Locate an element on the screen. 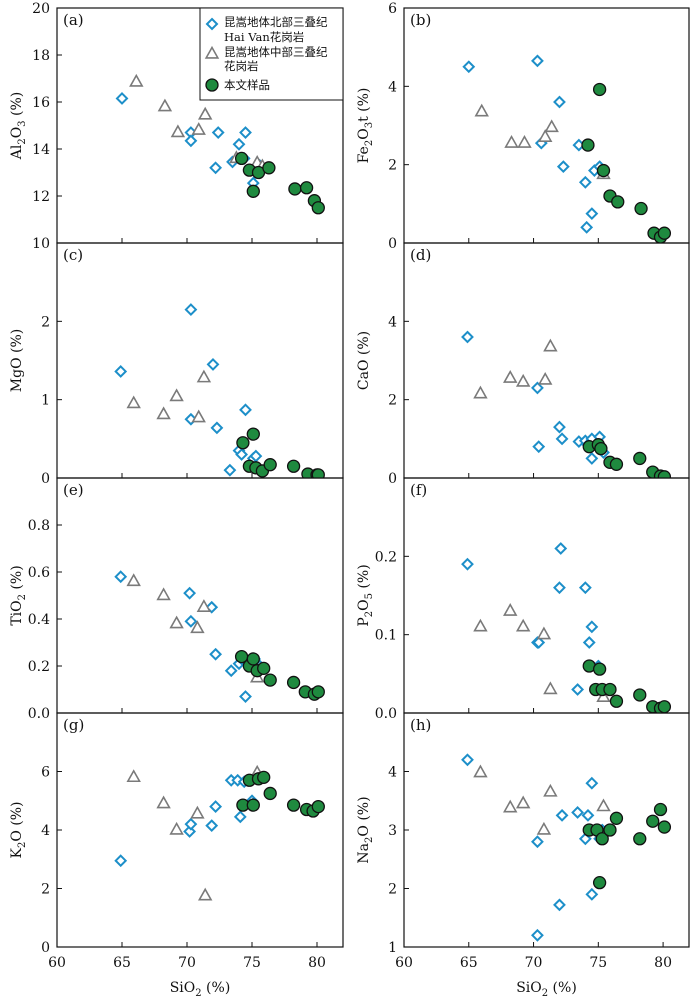 Image resolution: width=700 pixels, height=1001 pixels. legend-label: 本文样品 is located at coordinates (247, 85).